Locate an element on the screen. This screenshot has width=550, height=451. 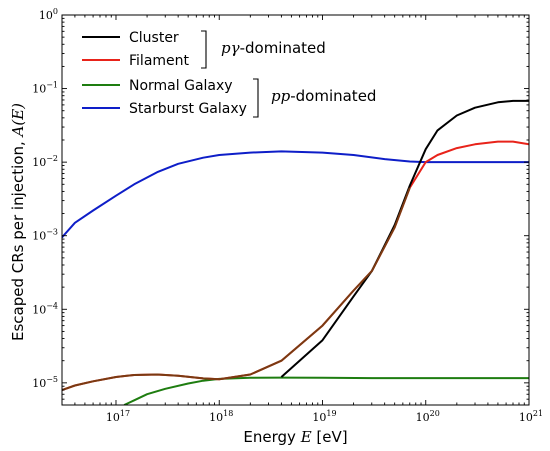
x-tick-label: 1020 is located at coordinates (428, 416).